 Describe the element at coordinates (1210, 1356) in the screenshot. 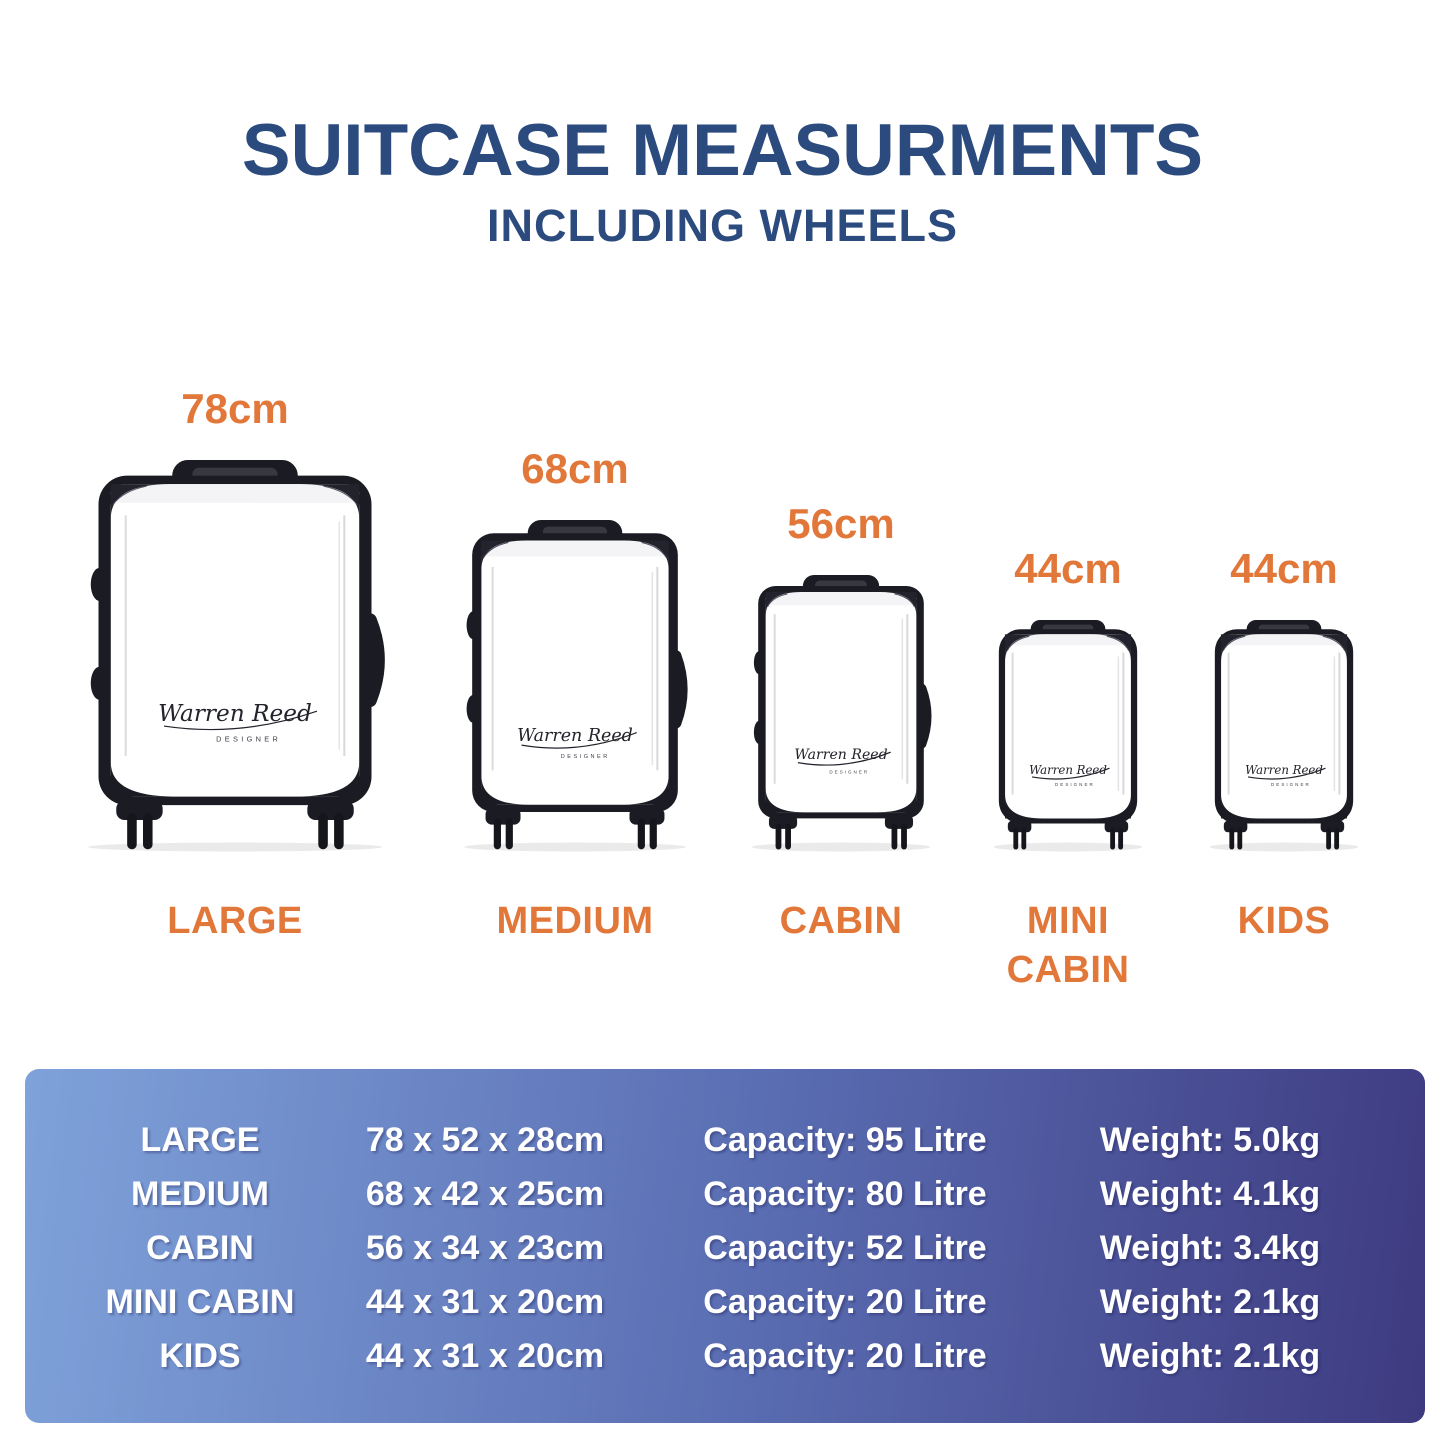

I see `spec-kids-weight: Weight: 2.1kg` at that location.